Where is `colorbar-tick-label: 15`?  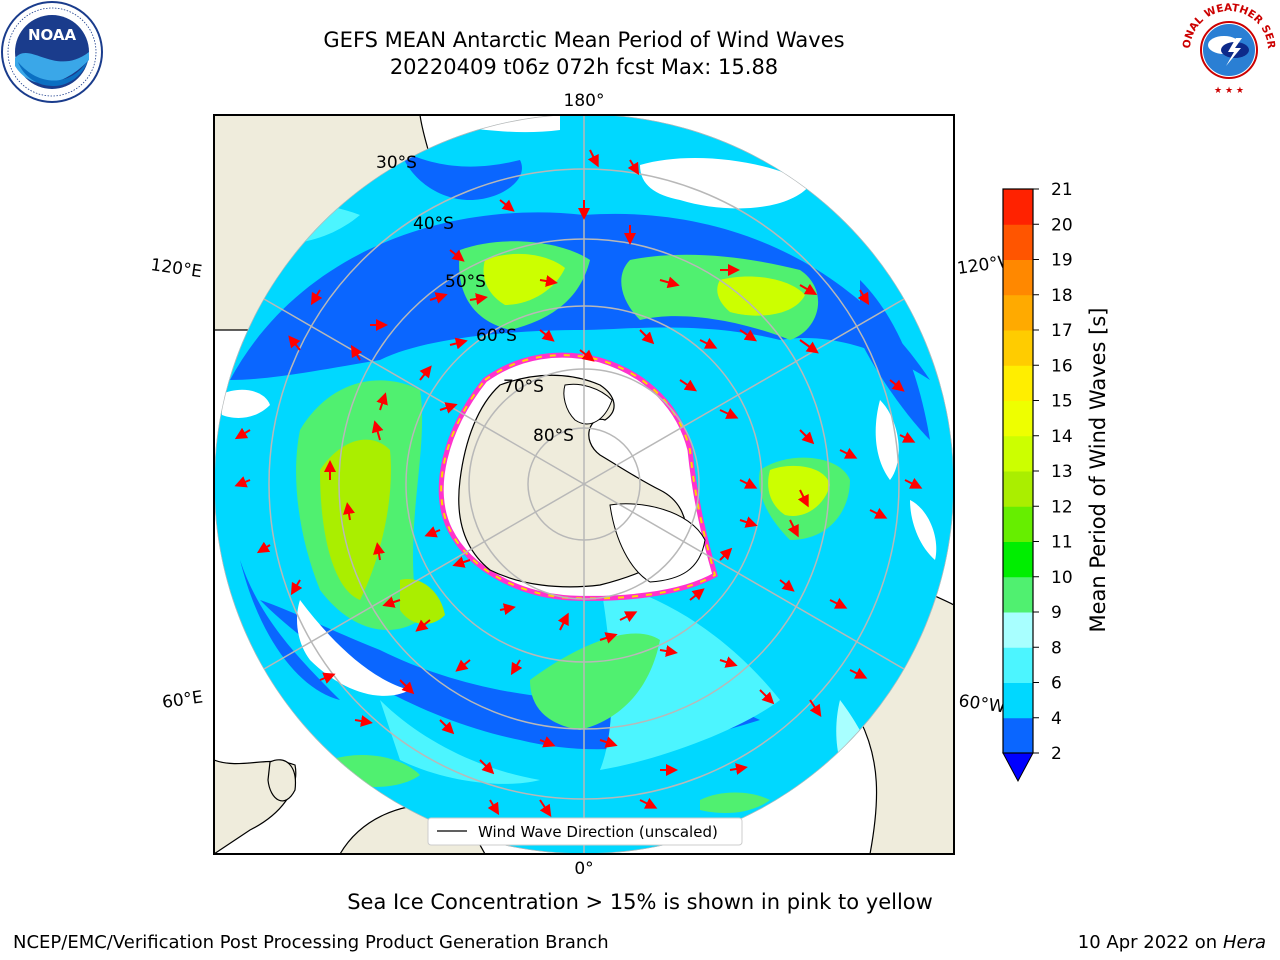 colorbar-tick-label: 15 is located at coordinates (1062, 402).